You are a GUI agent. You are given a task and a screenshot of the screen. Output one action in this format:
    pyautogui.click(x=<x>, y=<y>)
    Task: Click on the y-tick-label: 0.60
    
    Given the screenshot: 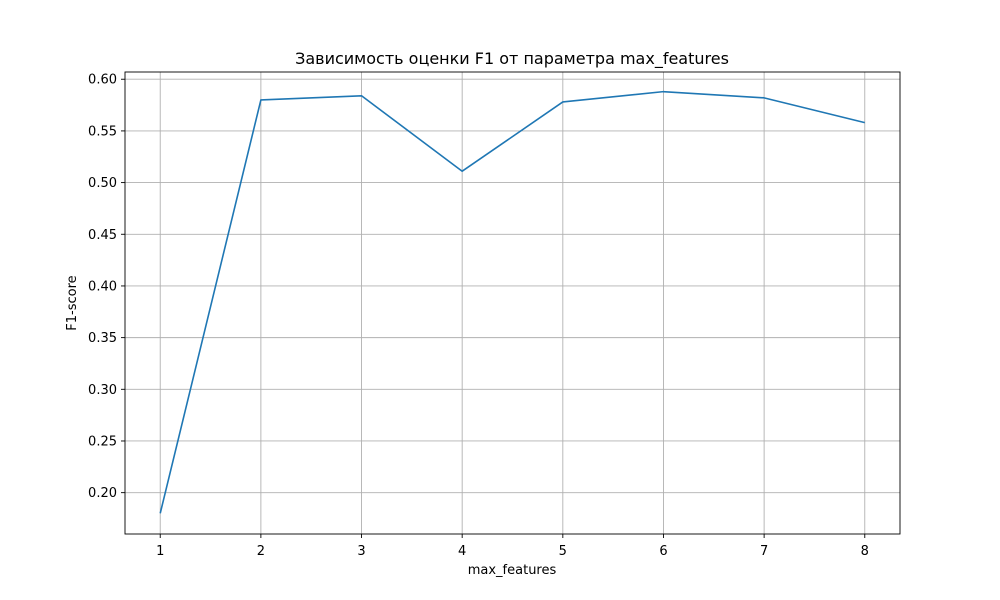 What is the action you would take?
    pyautogui.click(x=102, y=80)
    